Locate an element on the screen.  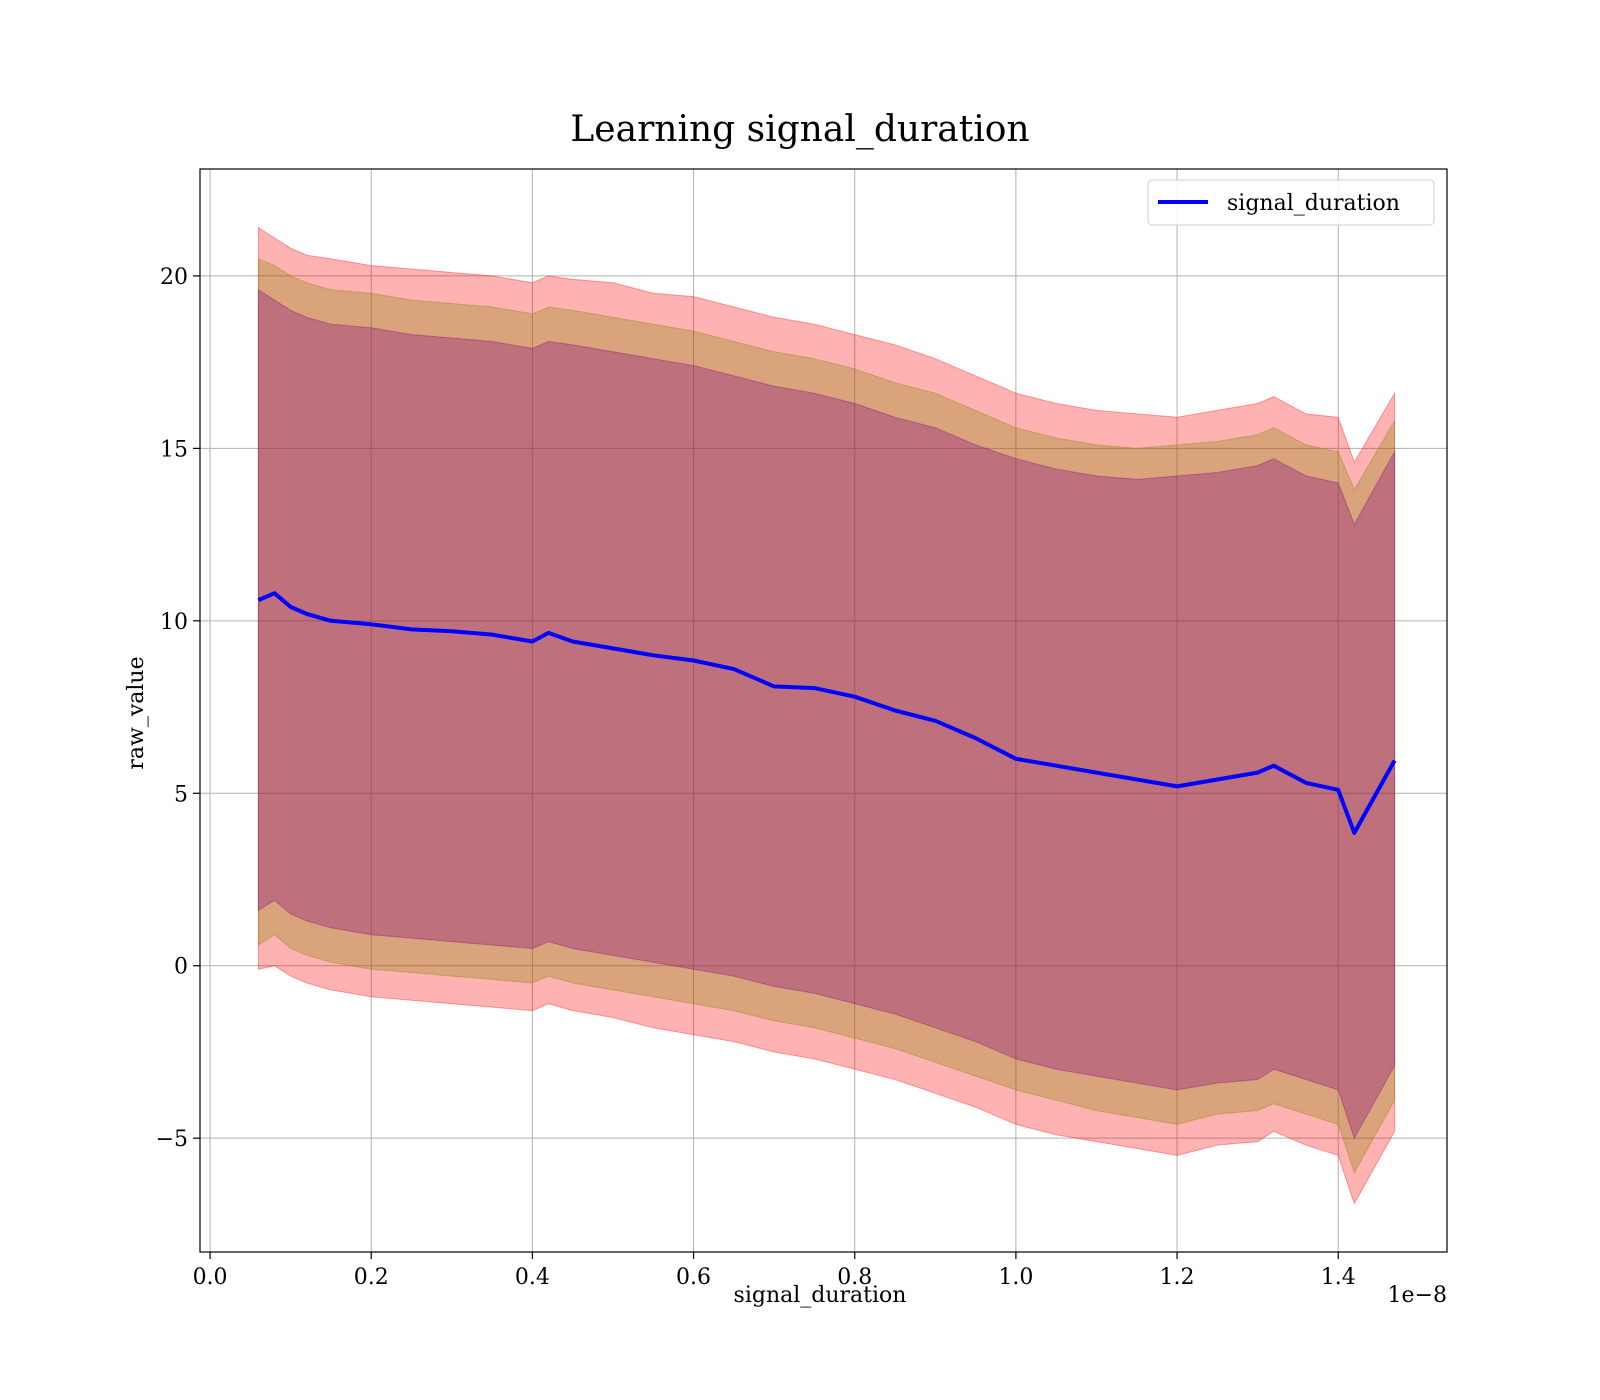
x-tick-label: 0.6 is located at coordinates (693, 1277).